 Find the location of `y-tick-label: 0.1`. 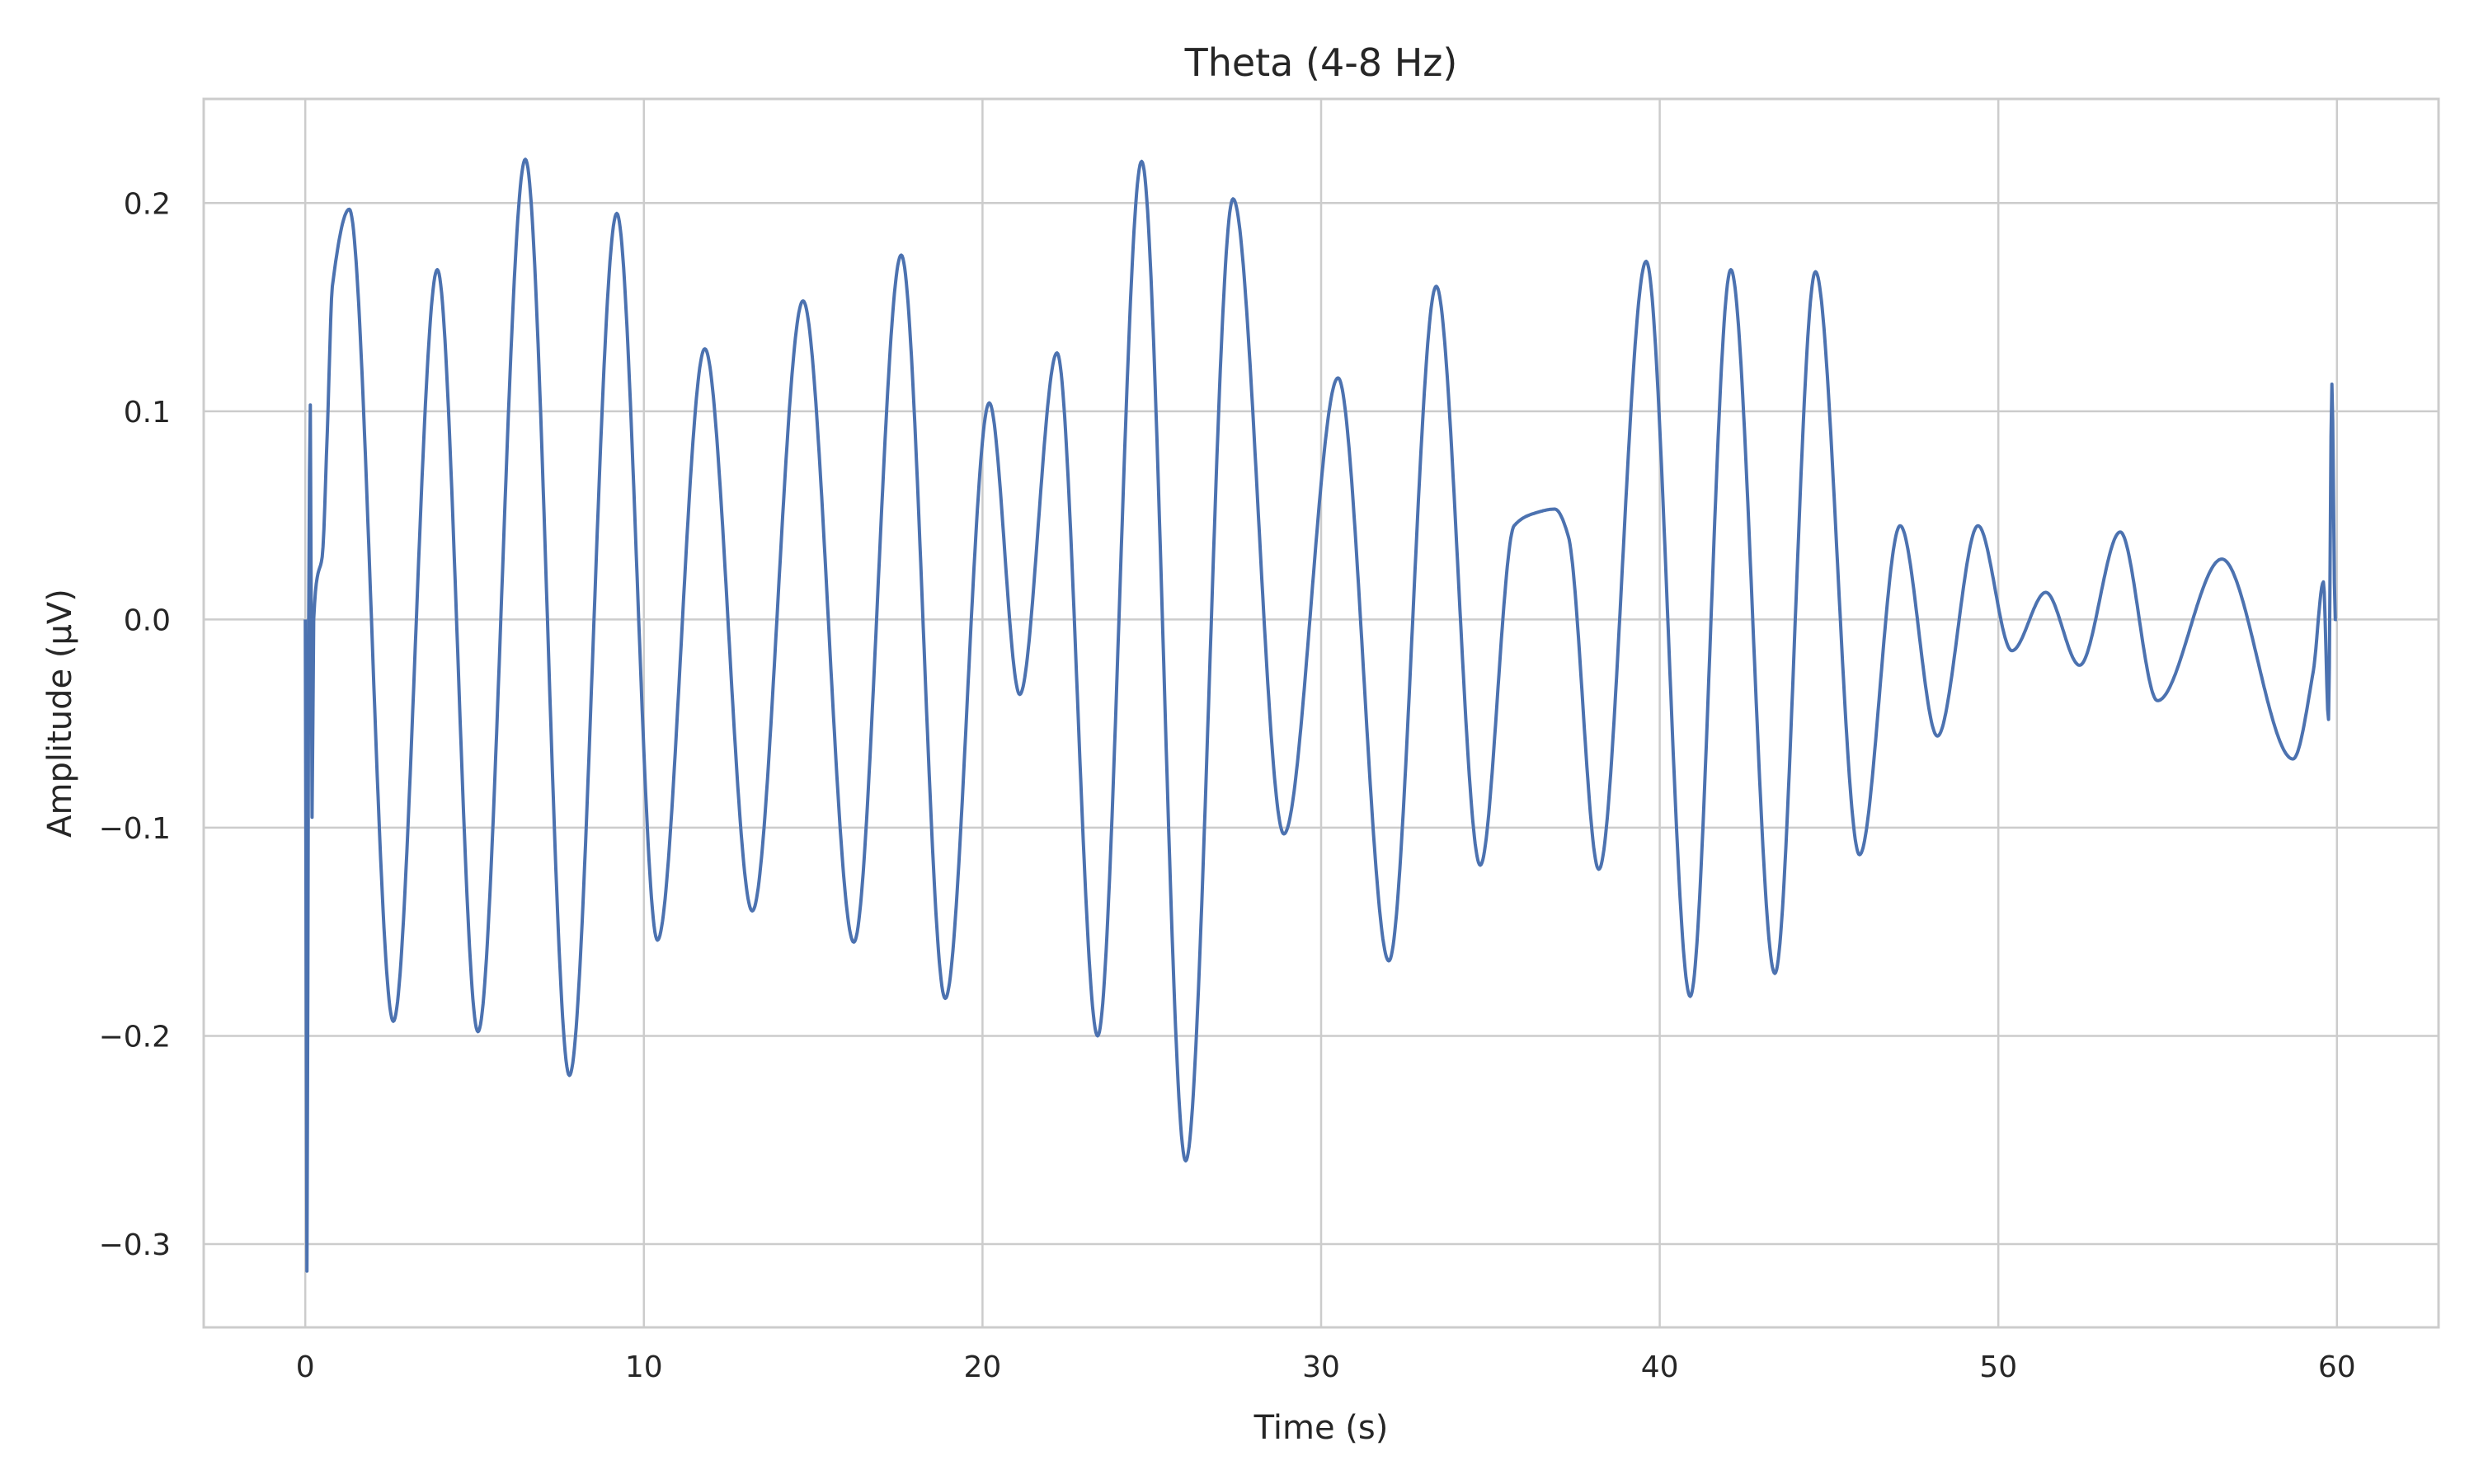

y-tick-label: 0.1 is located at coordinates (147, 413).